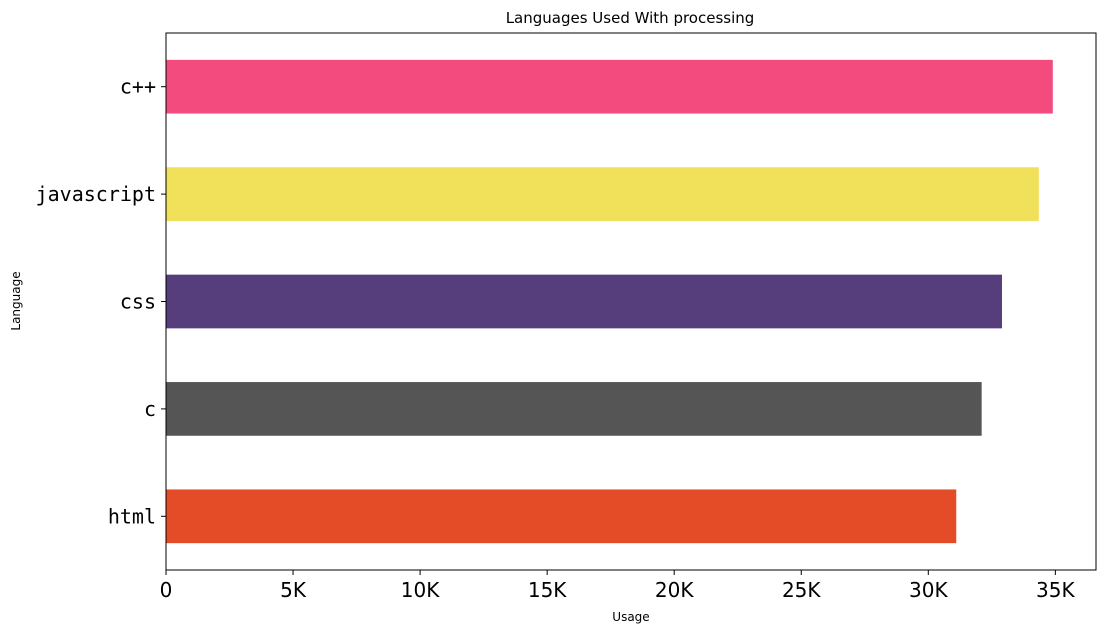  I want to click on y-tick-label: c++, so click(138, 87).